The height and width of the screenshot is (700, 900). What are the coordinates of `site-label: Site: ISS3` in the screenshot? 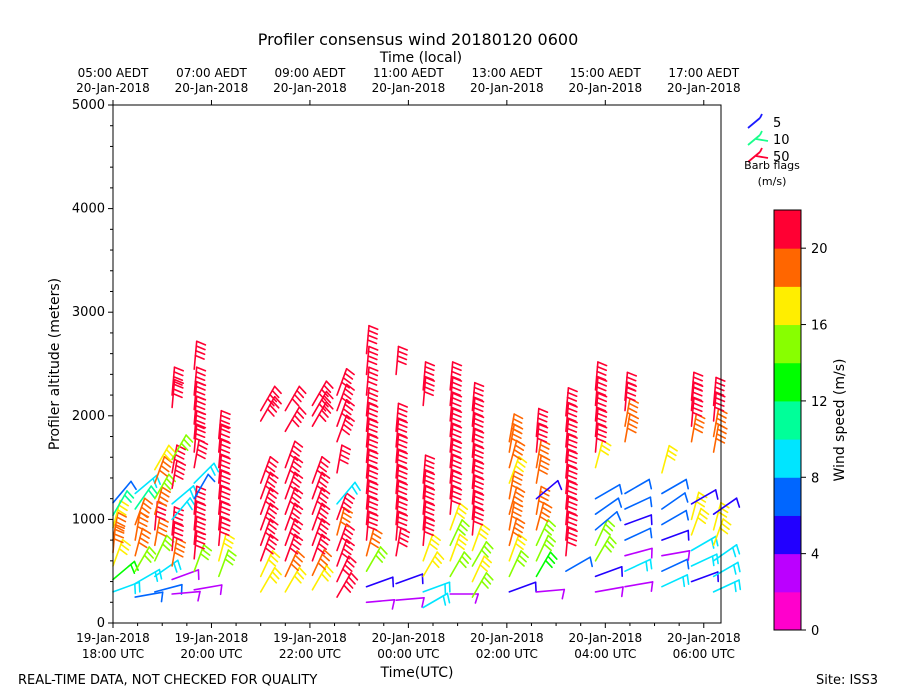 It's located at (847, 680).